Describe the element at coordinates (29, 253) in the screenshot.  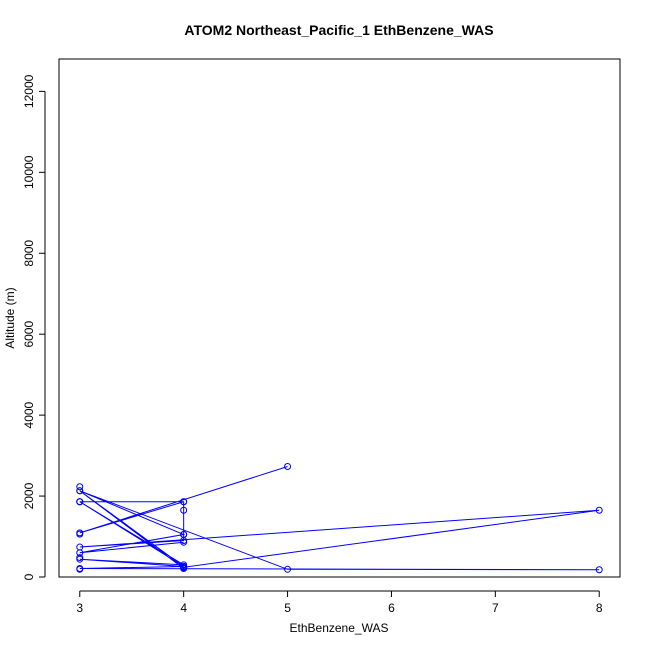
I see `y-tick-label: 8000` at that location.